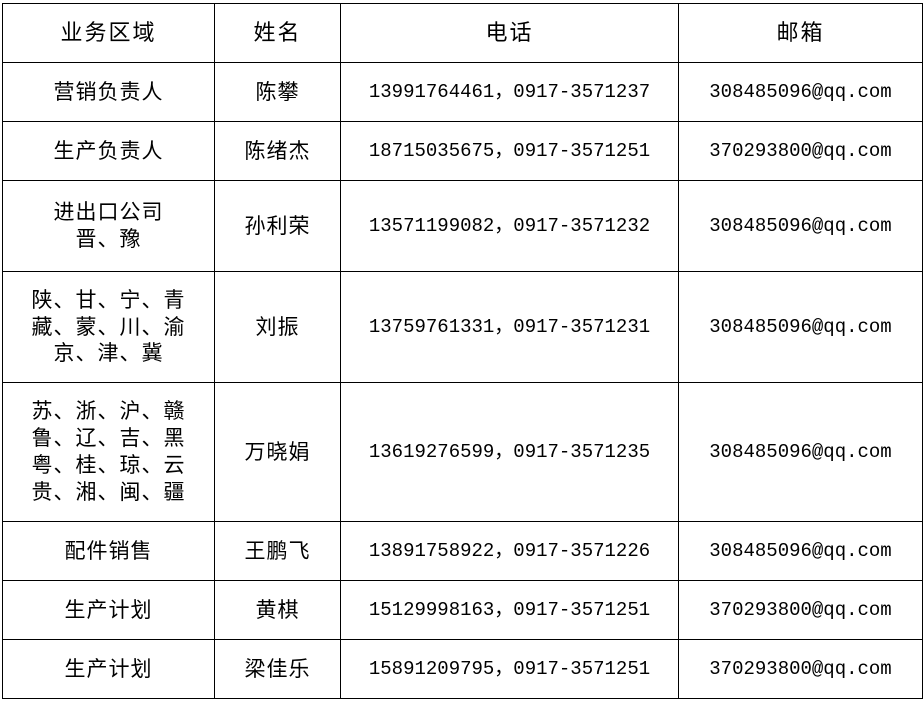  Describe the element at coordinates (277, 669) in the screenshot. I see `cell-name: 梁佳乐` at that location.